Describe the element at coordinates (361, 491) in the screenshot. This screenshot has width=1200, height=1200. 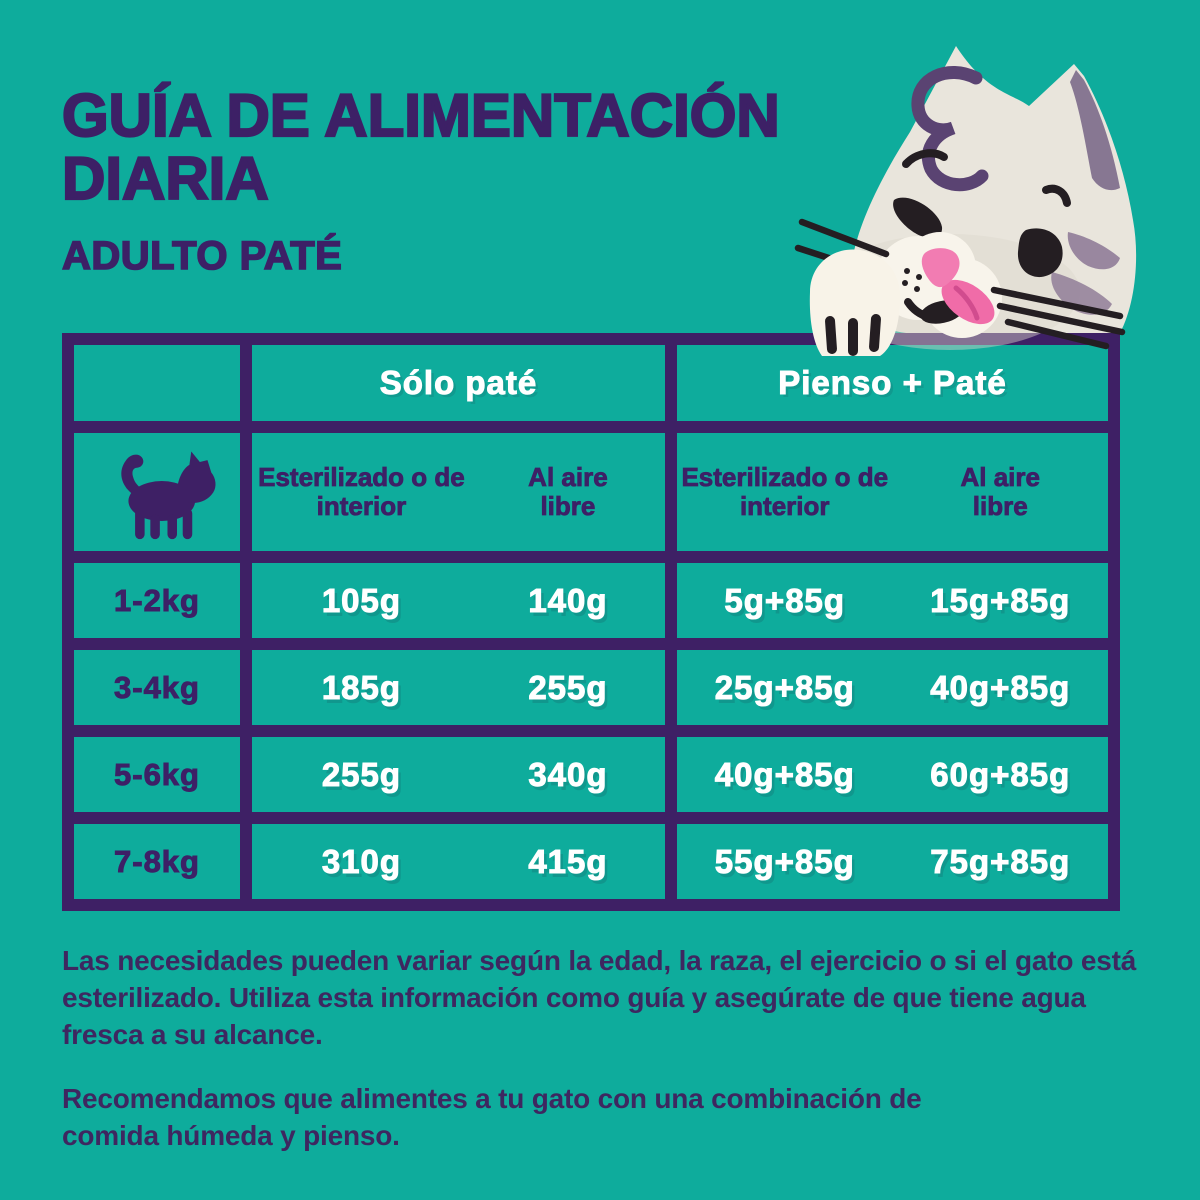
I see `subheader-esterilizado-solo: Esterilizado o de interior` at that location.